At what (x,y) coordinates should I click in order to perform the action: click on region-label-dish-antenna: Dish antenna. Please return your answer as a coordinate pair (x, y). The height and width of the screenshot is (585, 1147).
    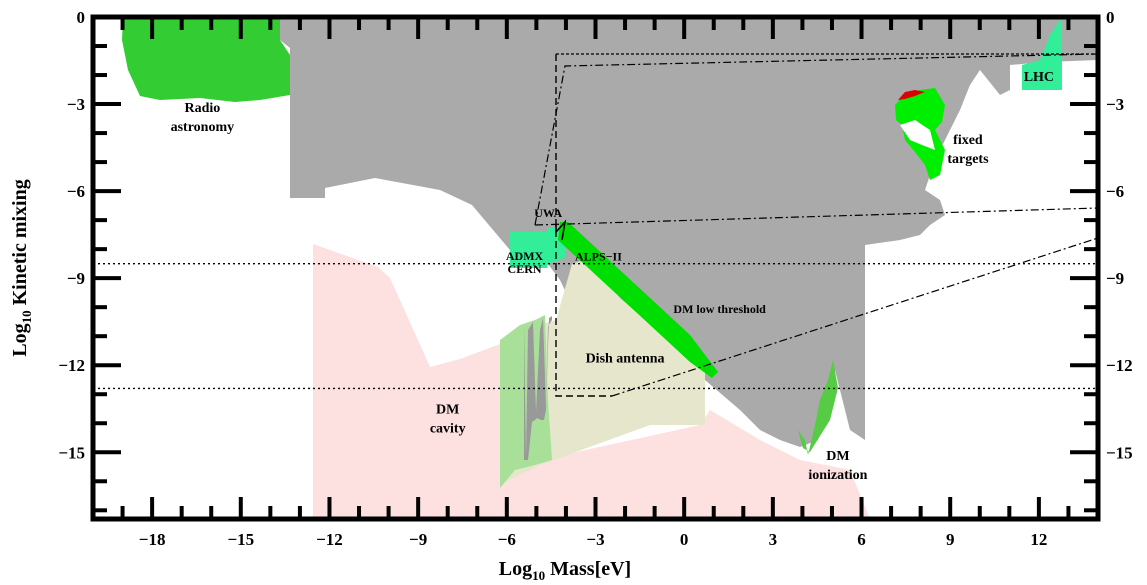
    Looking at the image, I should click on (625, 358).